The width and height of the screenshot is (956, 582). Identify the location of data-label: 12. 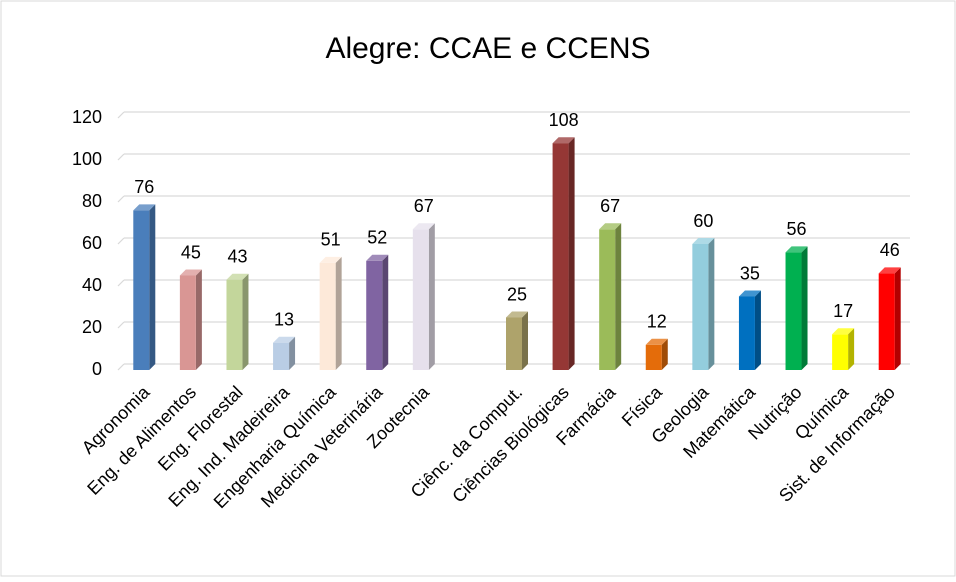
(657, 322).